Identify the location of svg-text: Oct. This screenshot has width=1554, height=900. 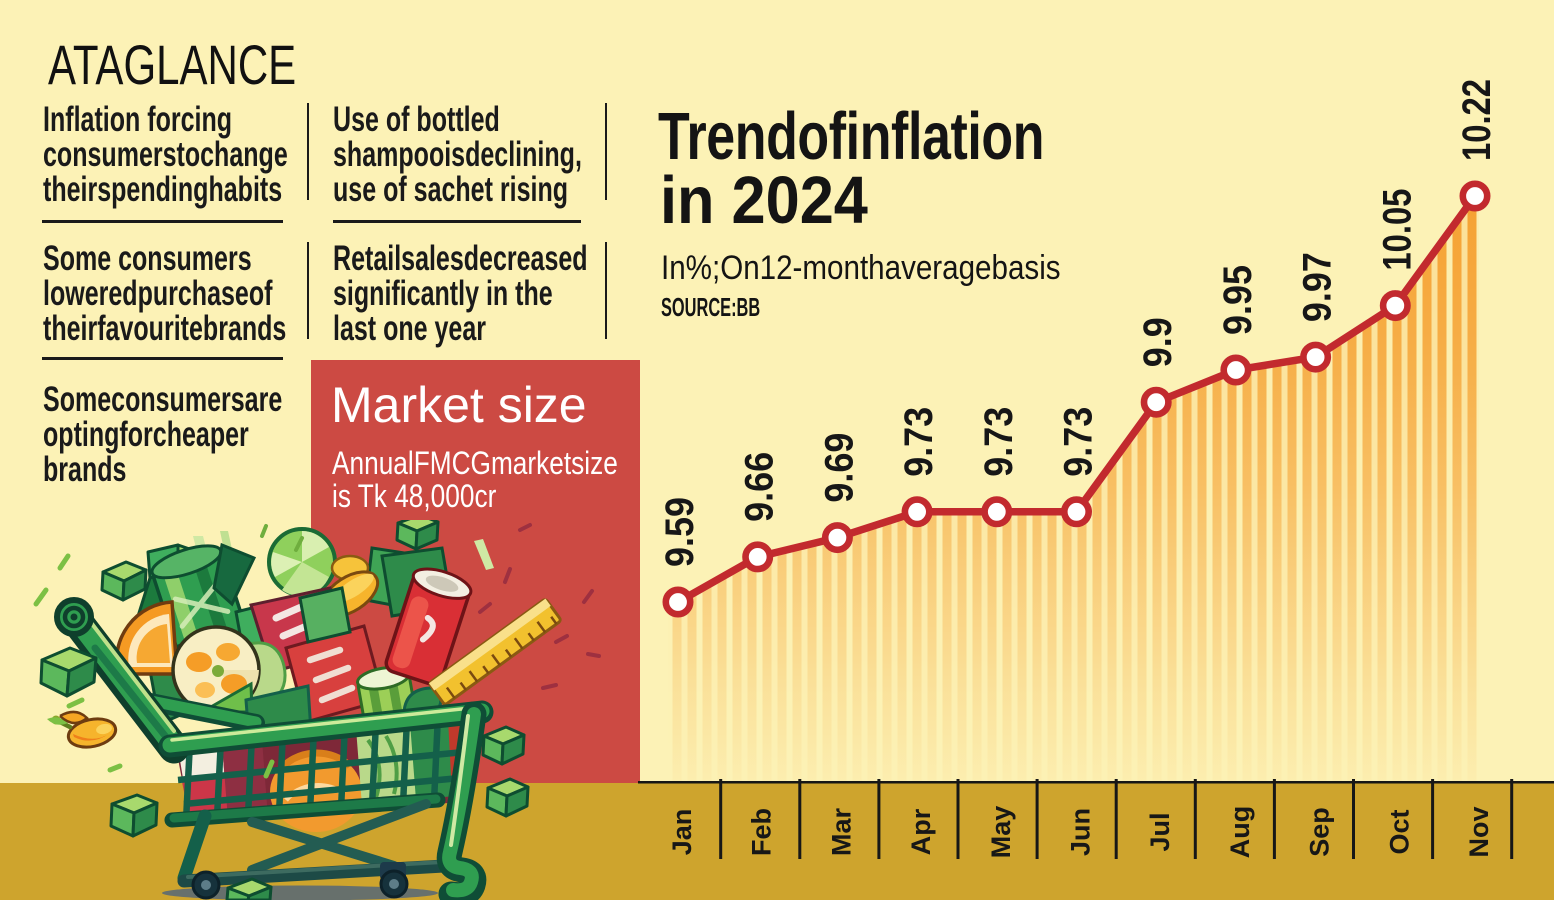
(1399, 831).